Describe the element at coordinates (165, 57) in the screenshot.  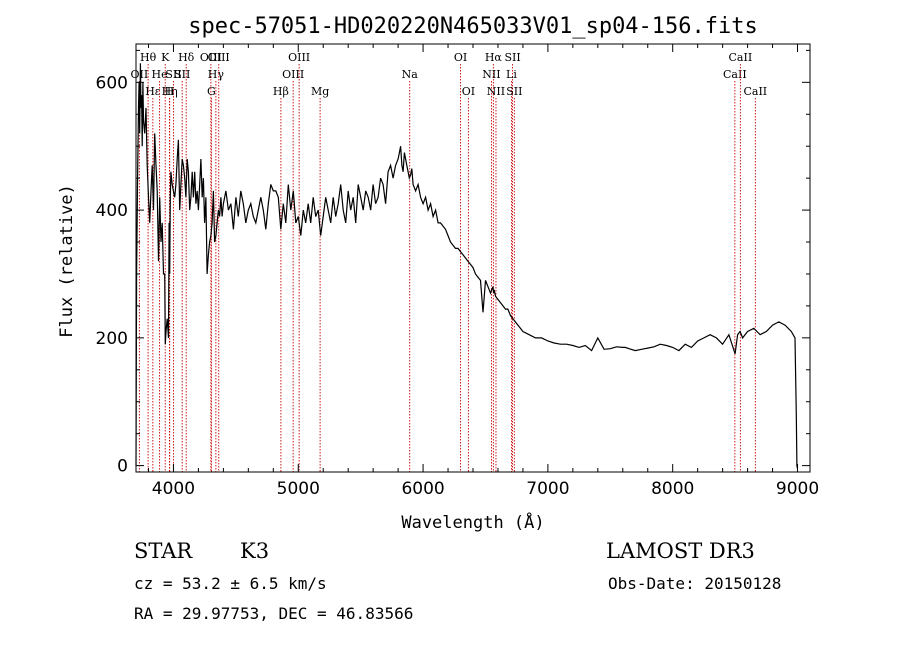
I see `marker-label: K` at that location.